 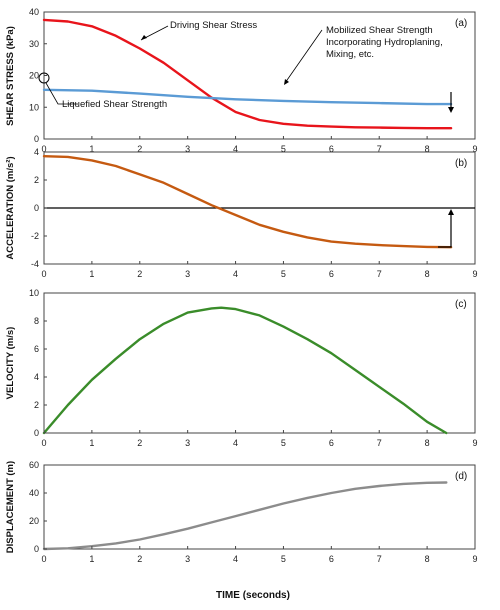 I want to click on arrowhead-mobilized, so click(x=286, y=82).